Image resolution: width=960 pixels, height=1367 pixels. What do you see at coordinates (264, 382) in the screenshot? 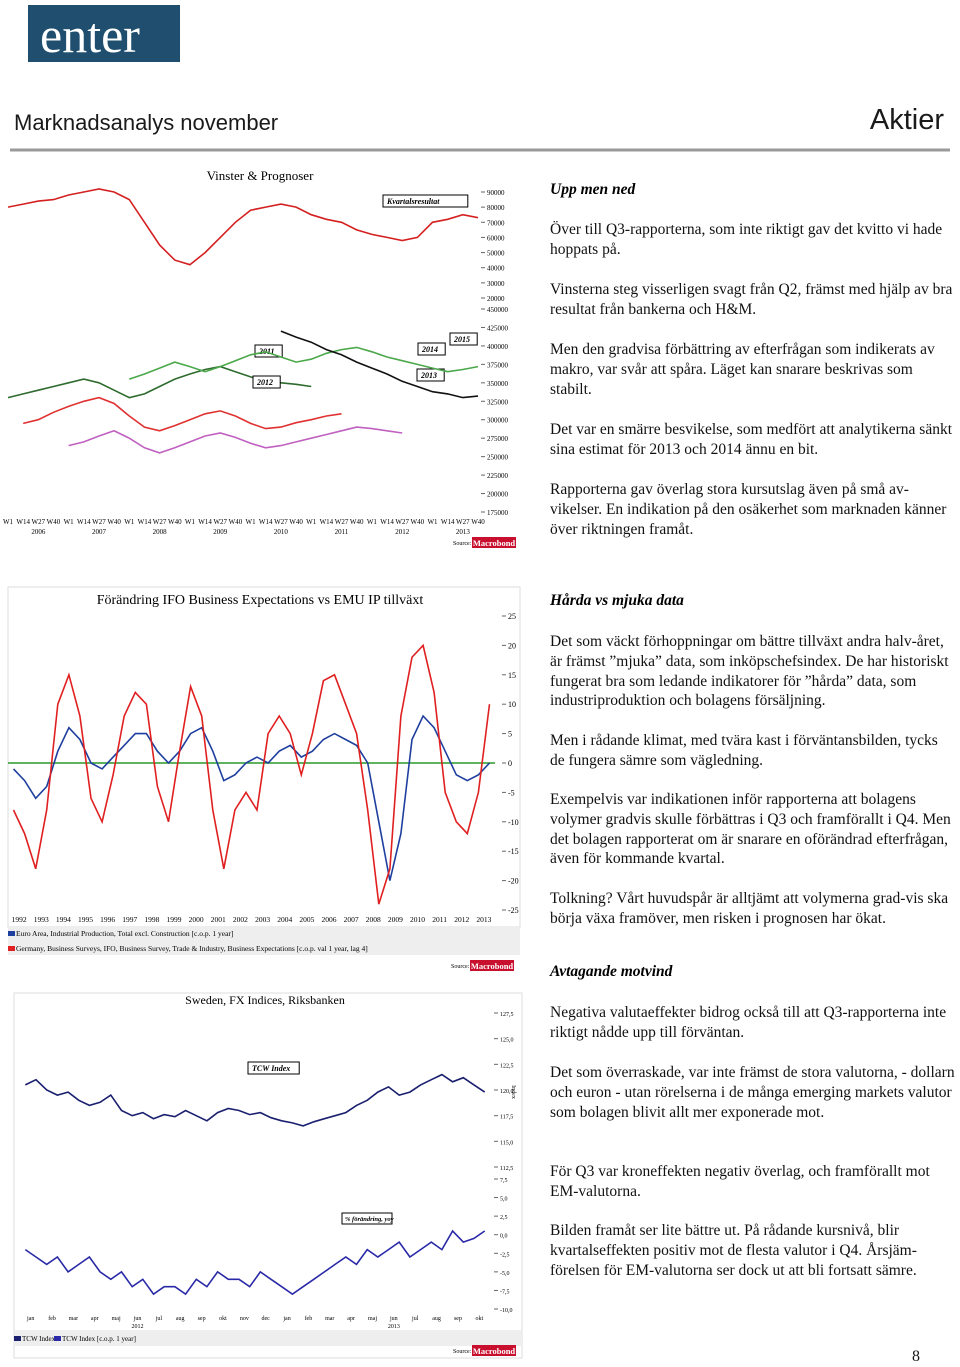
I see `series-label: 2012` at bounding box center [264, 382].